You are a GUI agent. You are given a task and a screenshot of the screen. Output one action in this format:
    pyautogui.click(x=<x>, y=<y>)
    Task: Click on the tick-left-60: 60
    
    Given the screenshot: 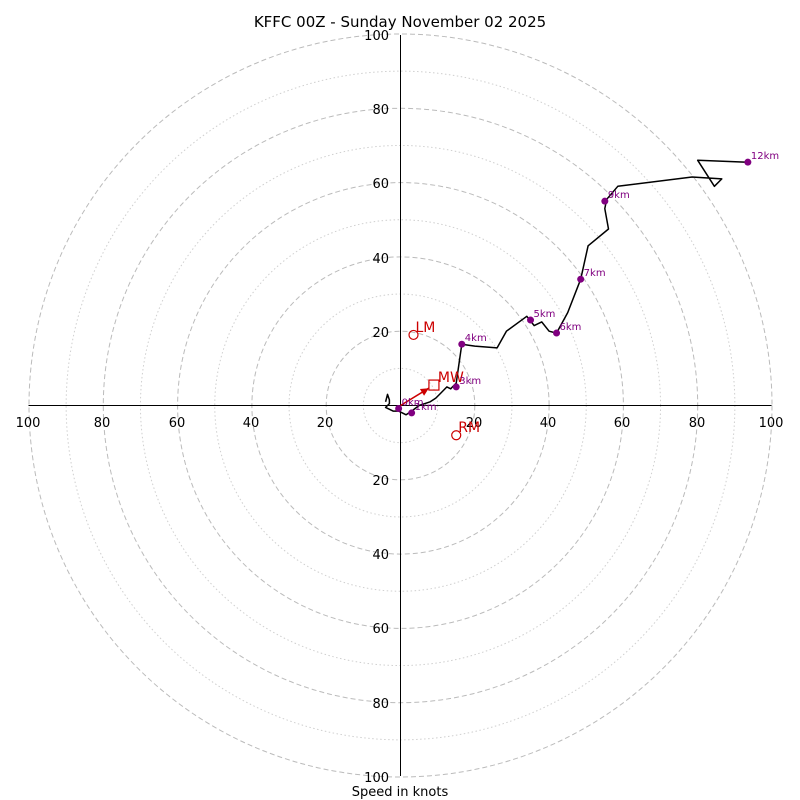 What is the action you would take?
    pyautogui.click(x=177, y=423)
    